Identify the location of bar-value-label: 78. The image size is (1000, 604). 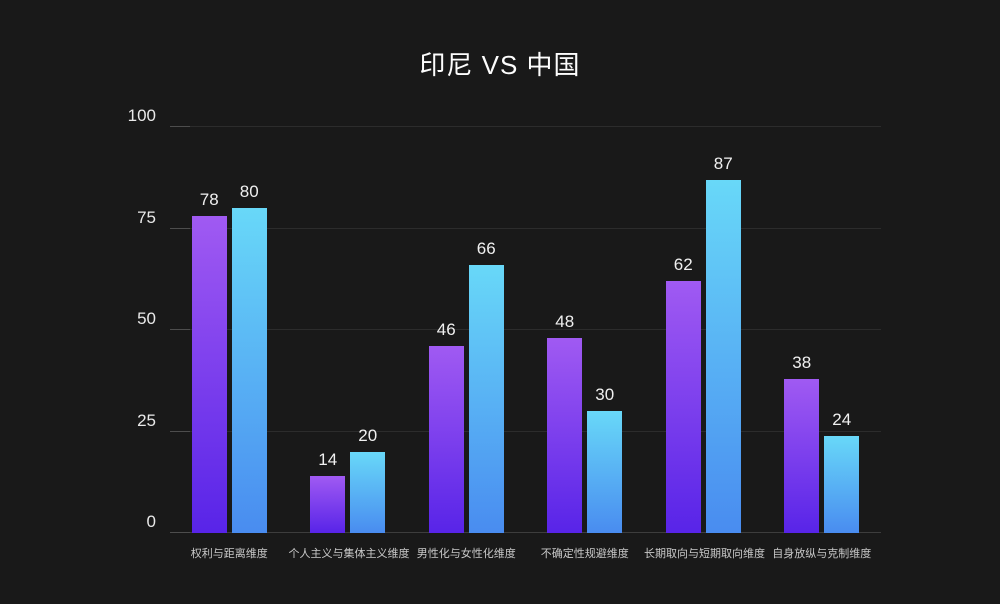
(209, 200).